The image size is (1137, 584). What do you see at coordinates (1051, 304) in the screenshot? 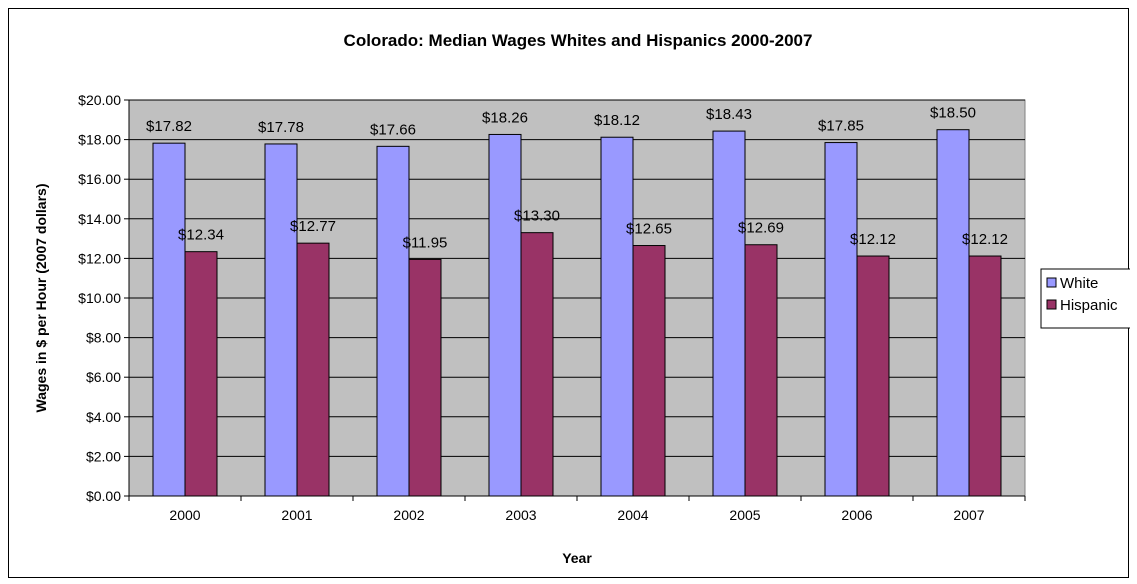
I see `legend-swatch-hispanic` at bounding box center [1051, 304].